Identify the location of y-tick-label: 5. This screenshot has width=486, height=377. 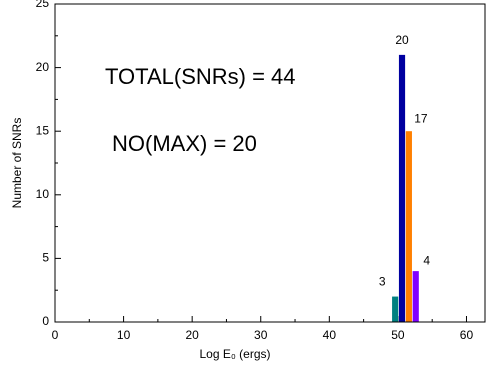
(45, 258).